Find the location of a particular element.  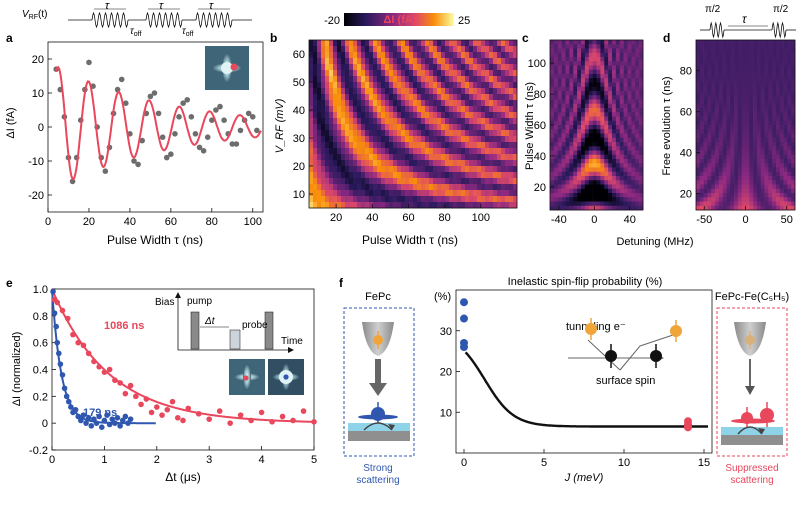

xtick-label: 0 is located at coordinates (464, 463).